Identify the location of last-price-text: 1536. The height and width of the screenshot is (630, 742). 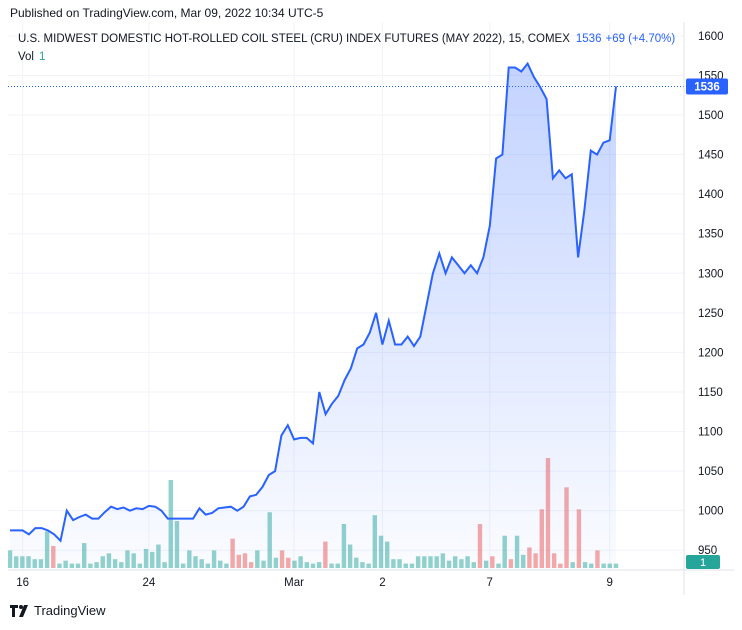
(707, 88).